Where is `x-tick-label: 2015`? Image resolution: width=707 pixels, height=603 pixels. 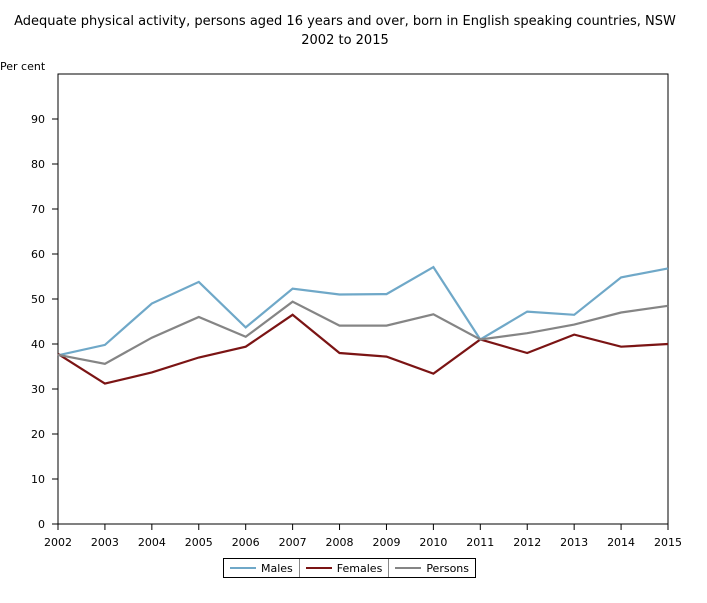 x-tick-label: 2015 is located at coordinates (668, 542).